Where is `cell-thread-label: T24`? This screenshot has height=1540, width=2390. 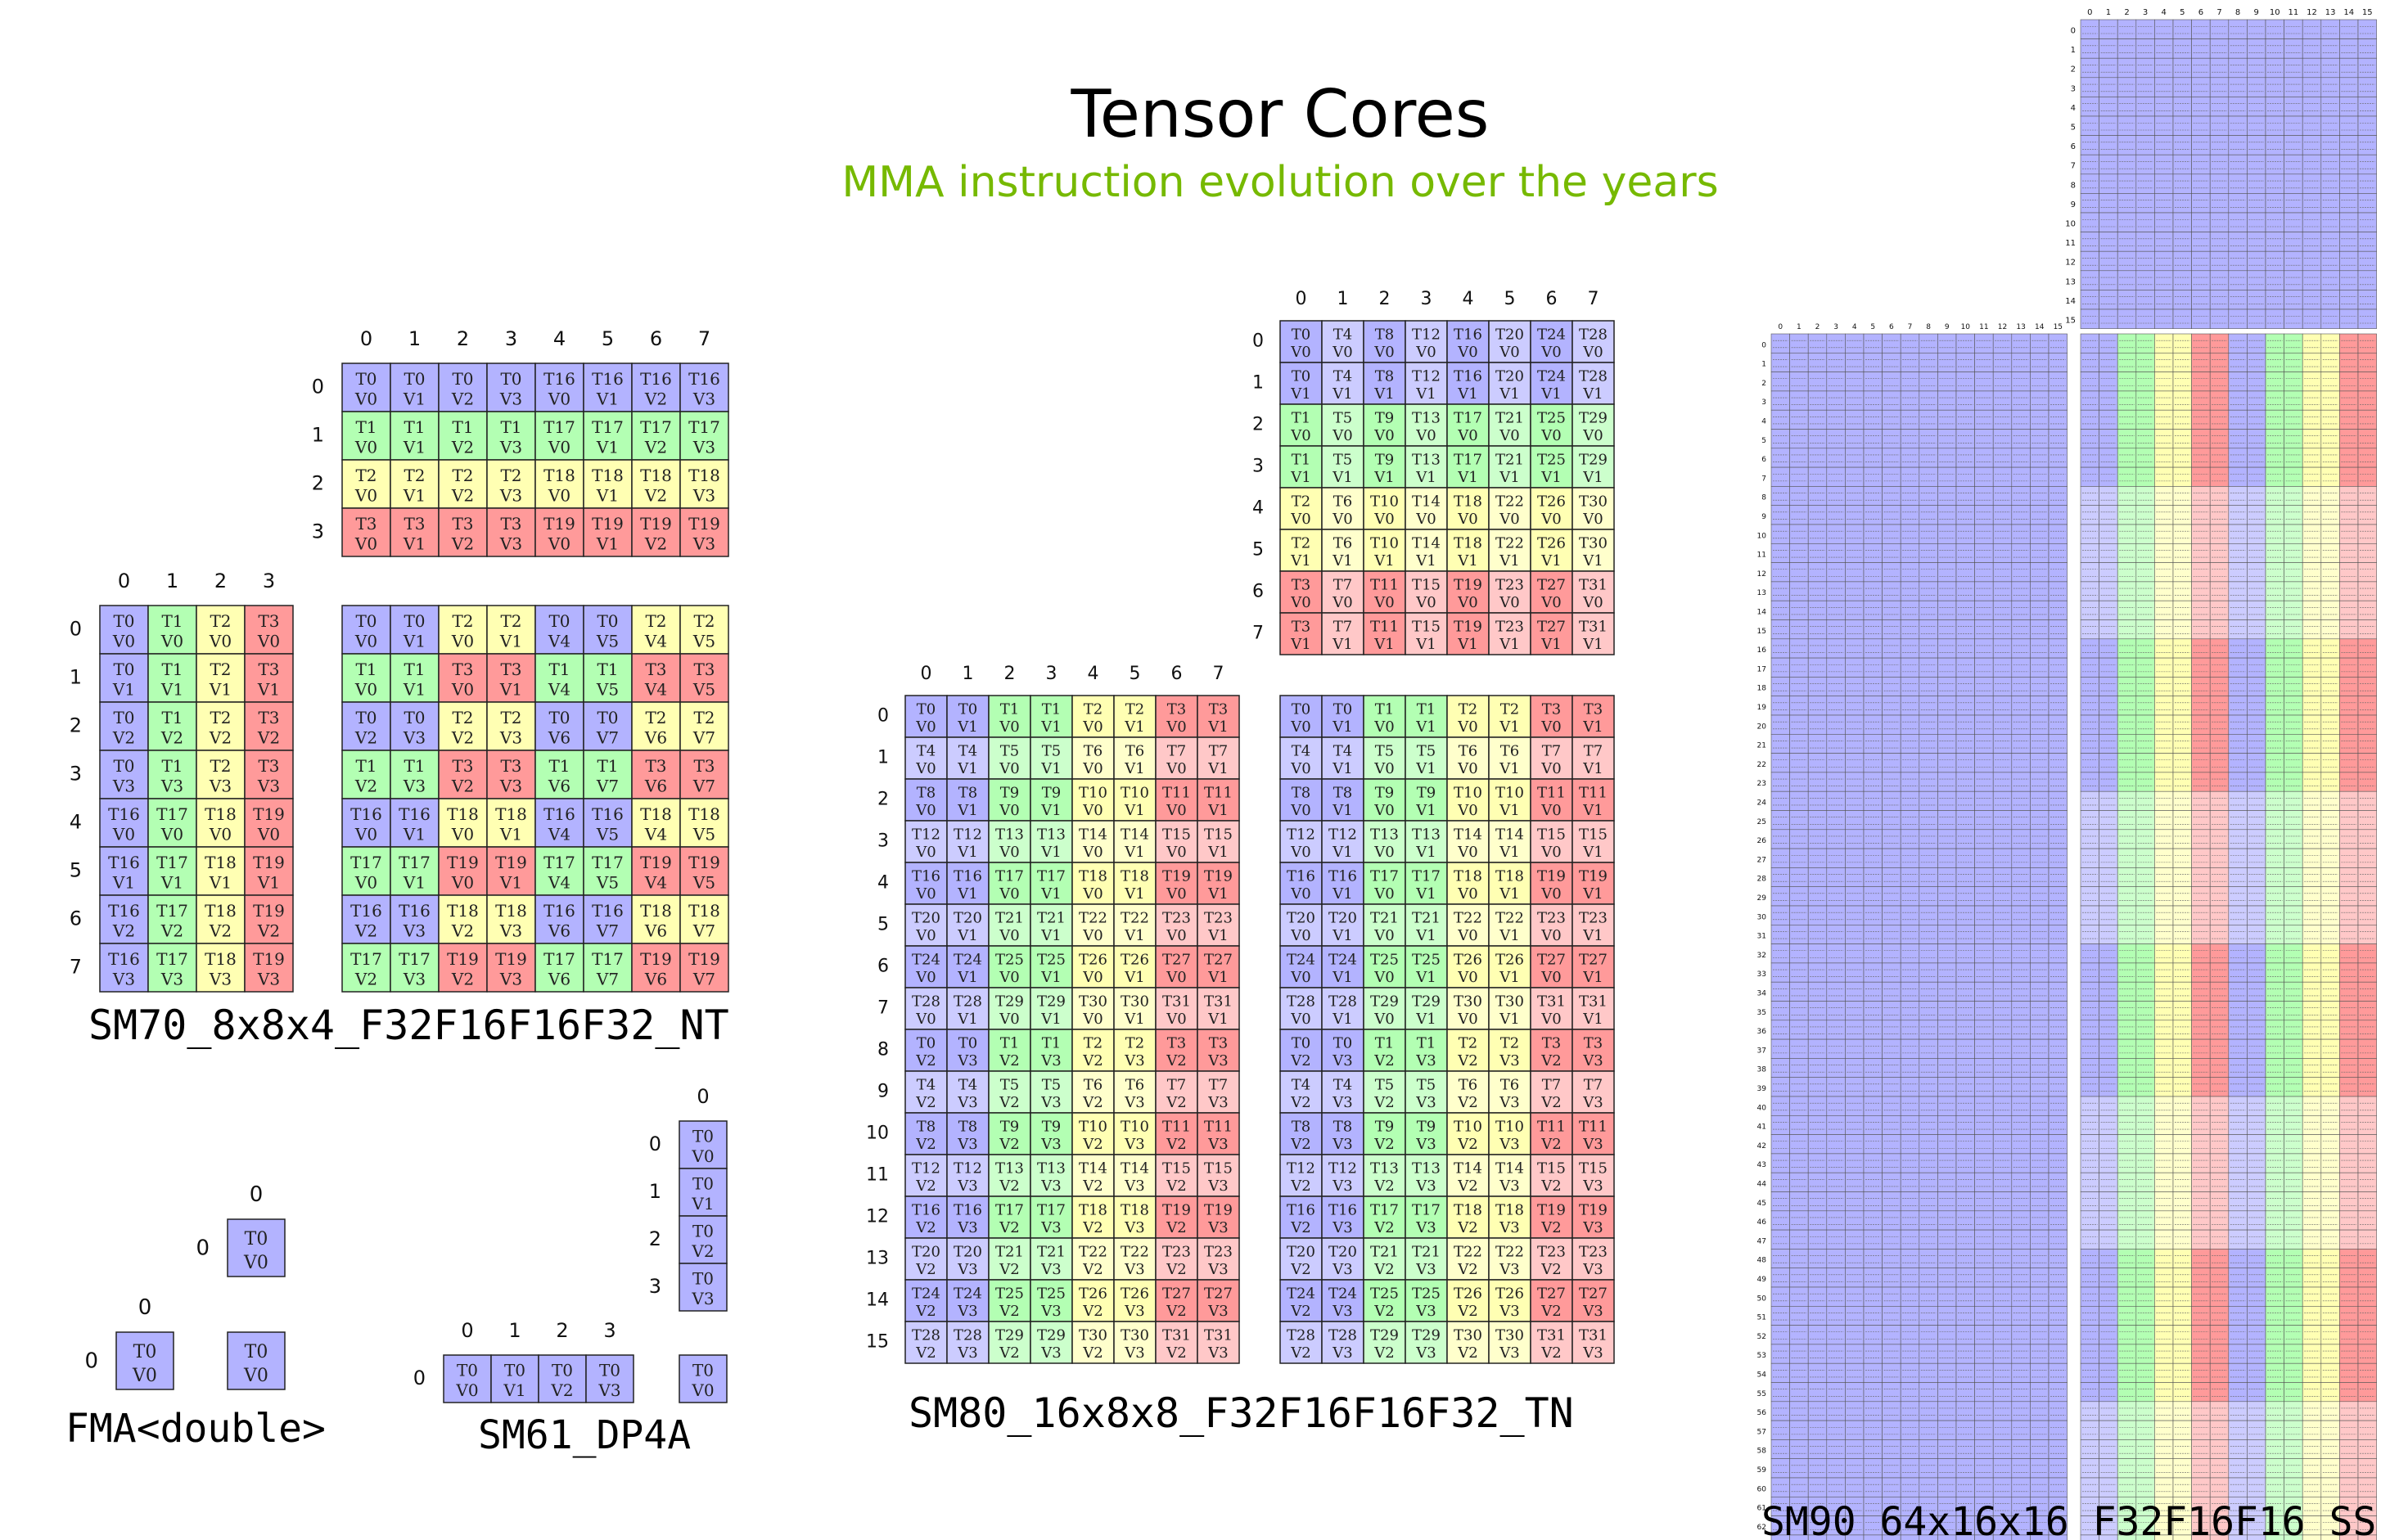 cell-thread-label: T24 is located at coordinates (1552, 334).